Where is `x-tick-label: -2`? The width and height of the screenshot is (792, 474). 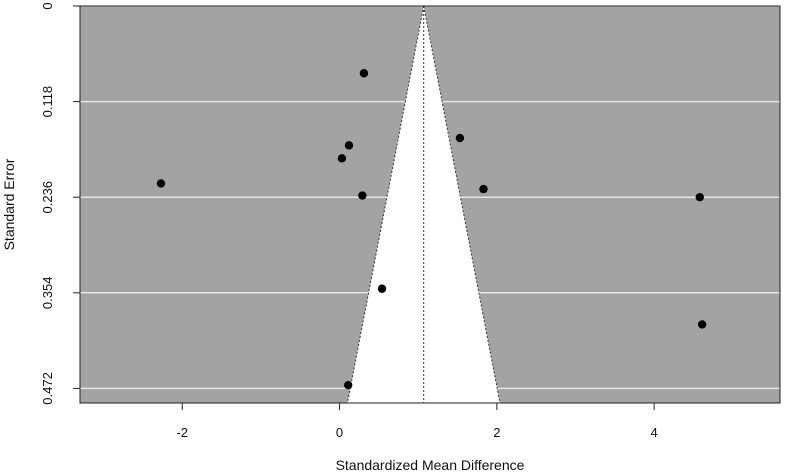 x-tick-label: -2 is located at coordinates (182, 432).